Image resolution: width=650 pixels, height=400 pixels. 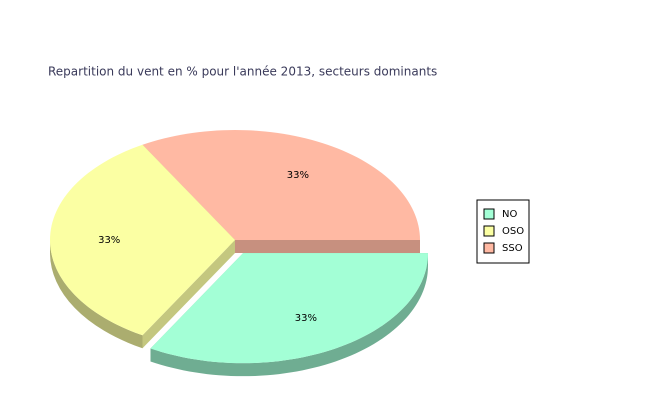 I want to click on legend-label: OSO, so click(x=513, y=231).